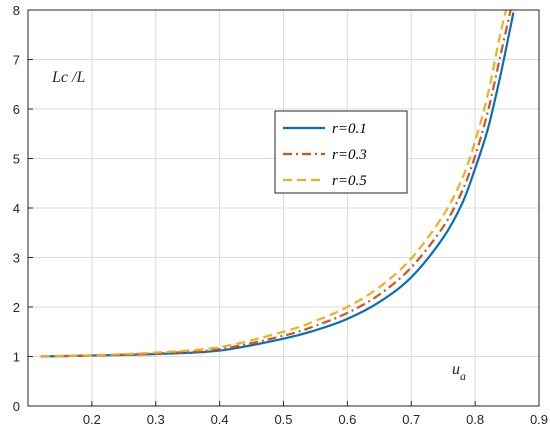 This screenshot has height=437, width=550. I want to click on x-tick-label: 0.9, so click(539, 419).